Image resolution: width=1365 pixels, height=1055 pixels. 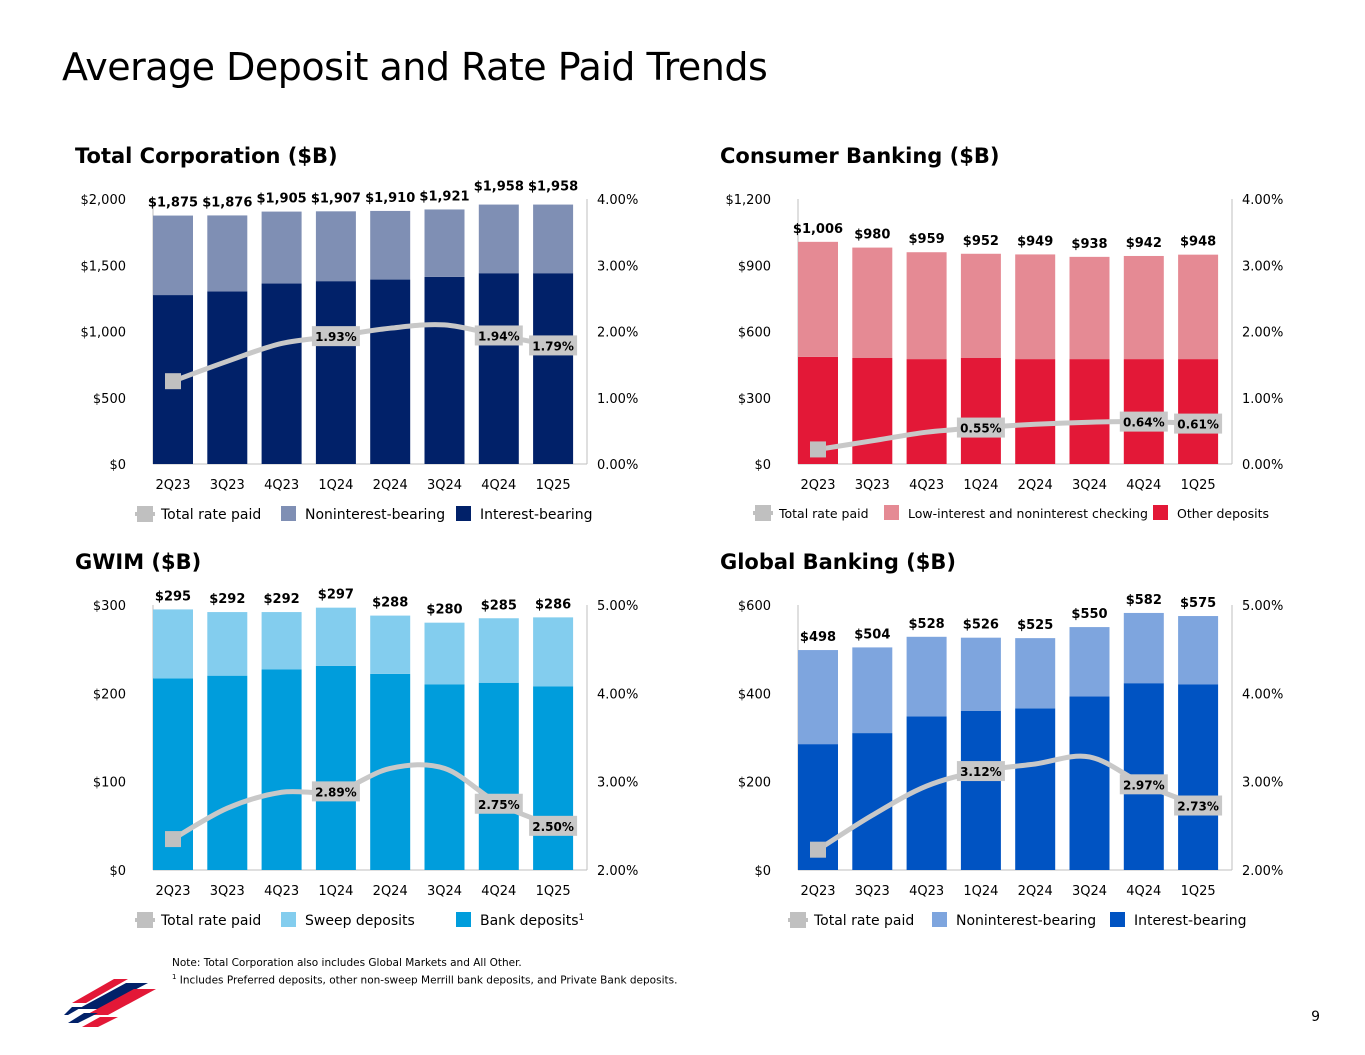 I want to click on rate-label-text: 2.50%, so click(x=553, y=827).